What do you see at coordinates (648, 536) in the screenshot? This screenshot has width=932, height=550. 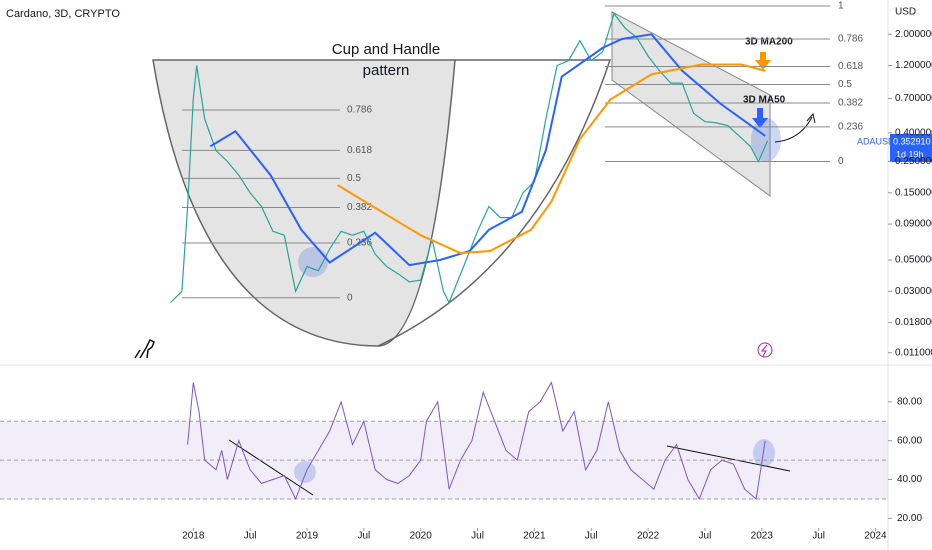 I see `x-tick-label: 2022` at bounding box center [648, 536].